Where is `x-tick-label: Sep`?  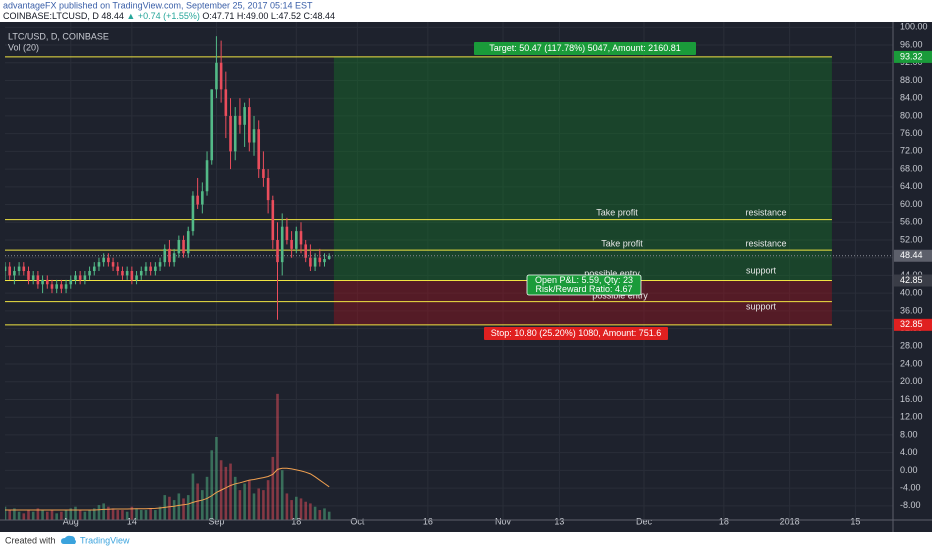 x-tick-label: Sep is located at coordinates (216, 521).